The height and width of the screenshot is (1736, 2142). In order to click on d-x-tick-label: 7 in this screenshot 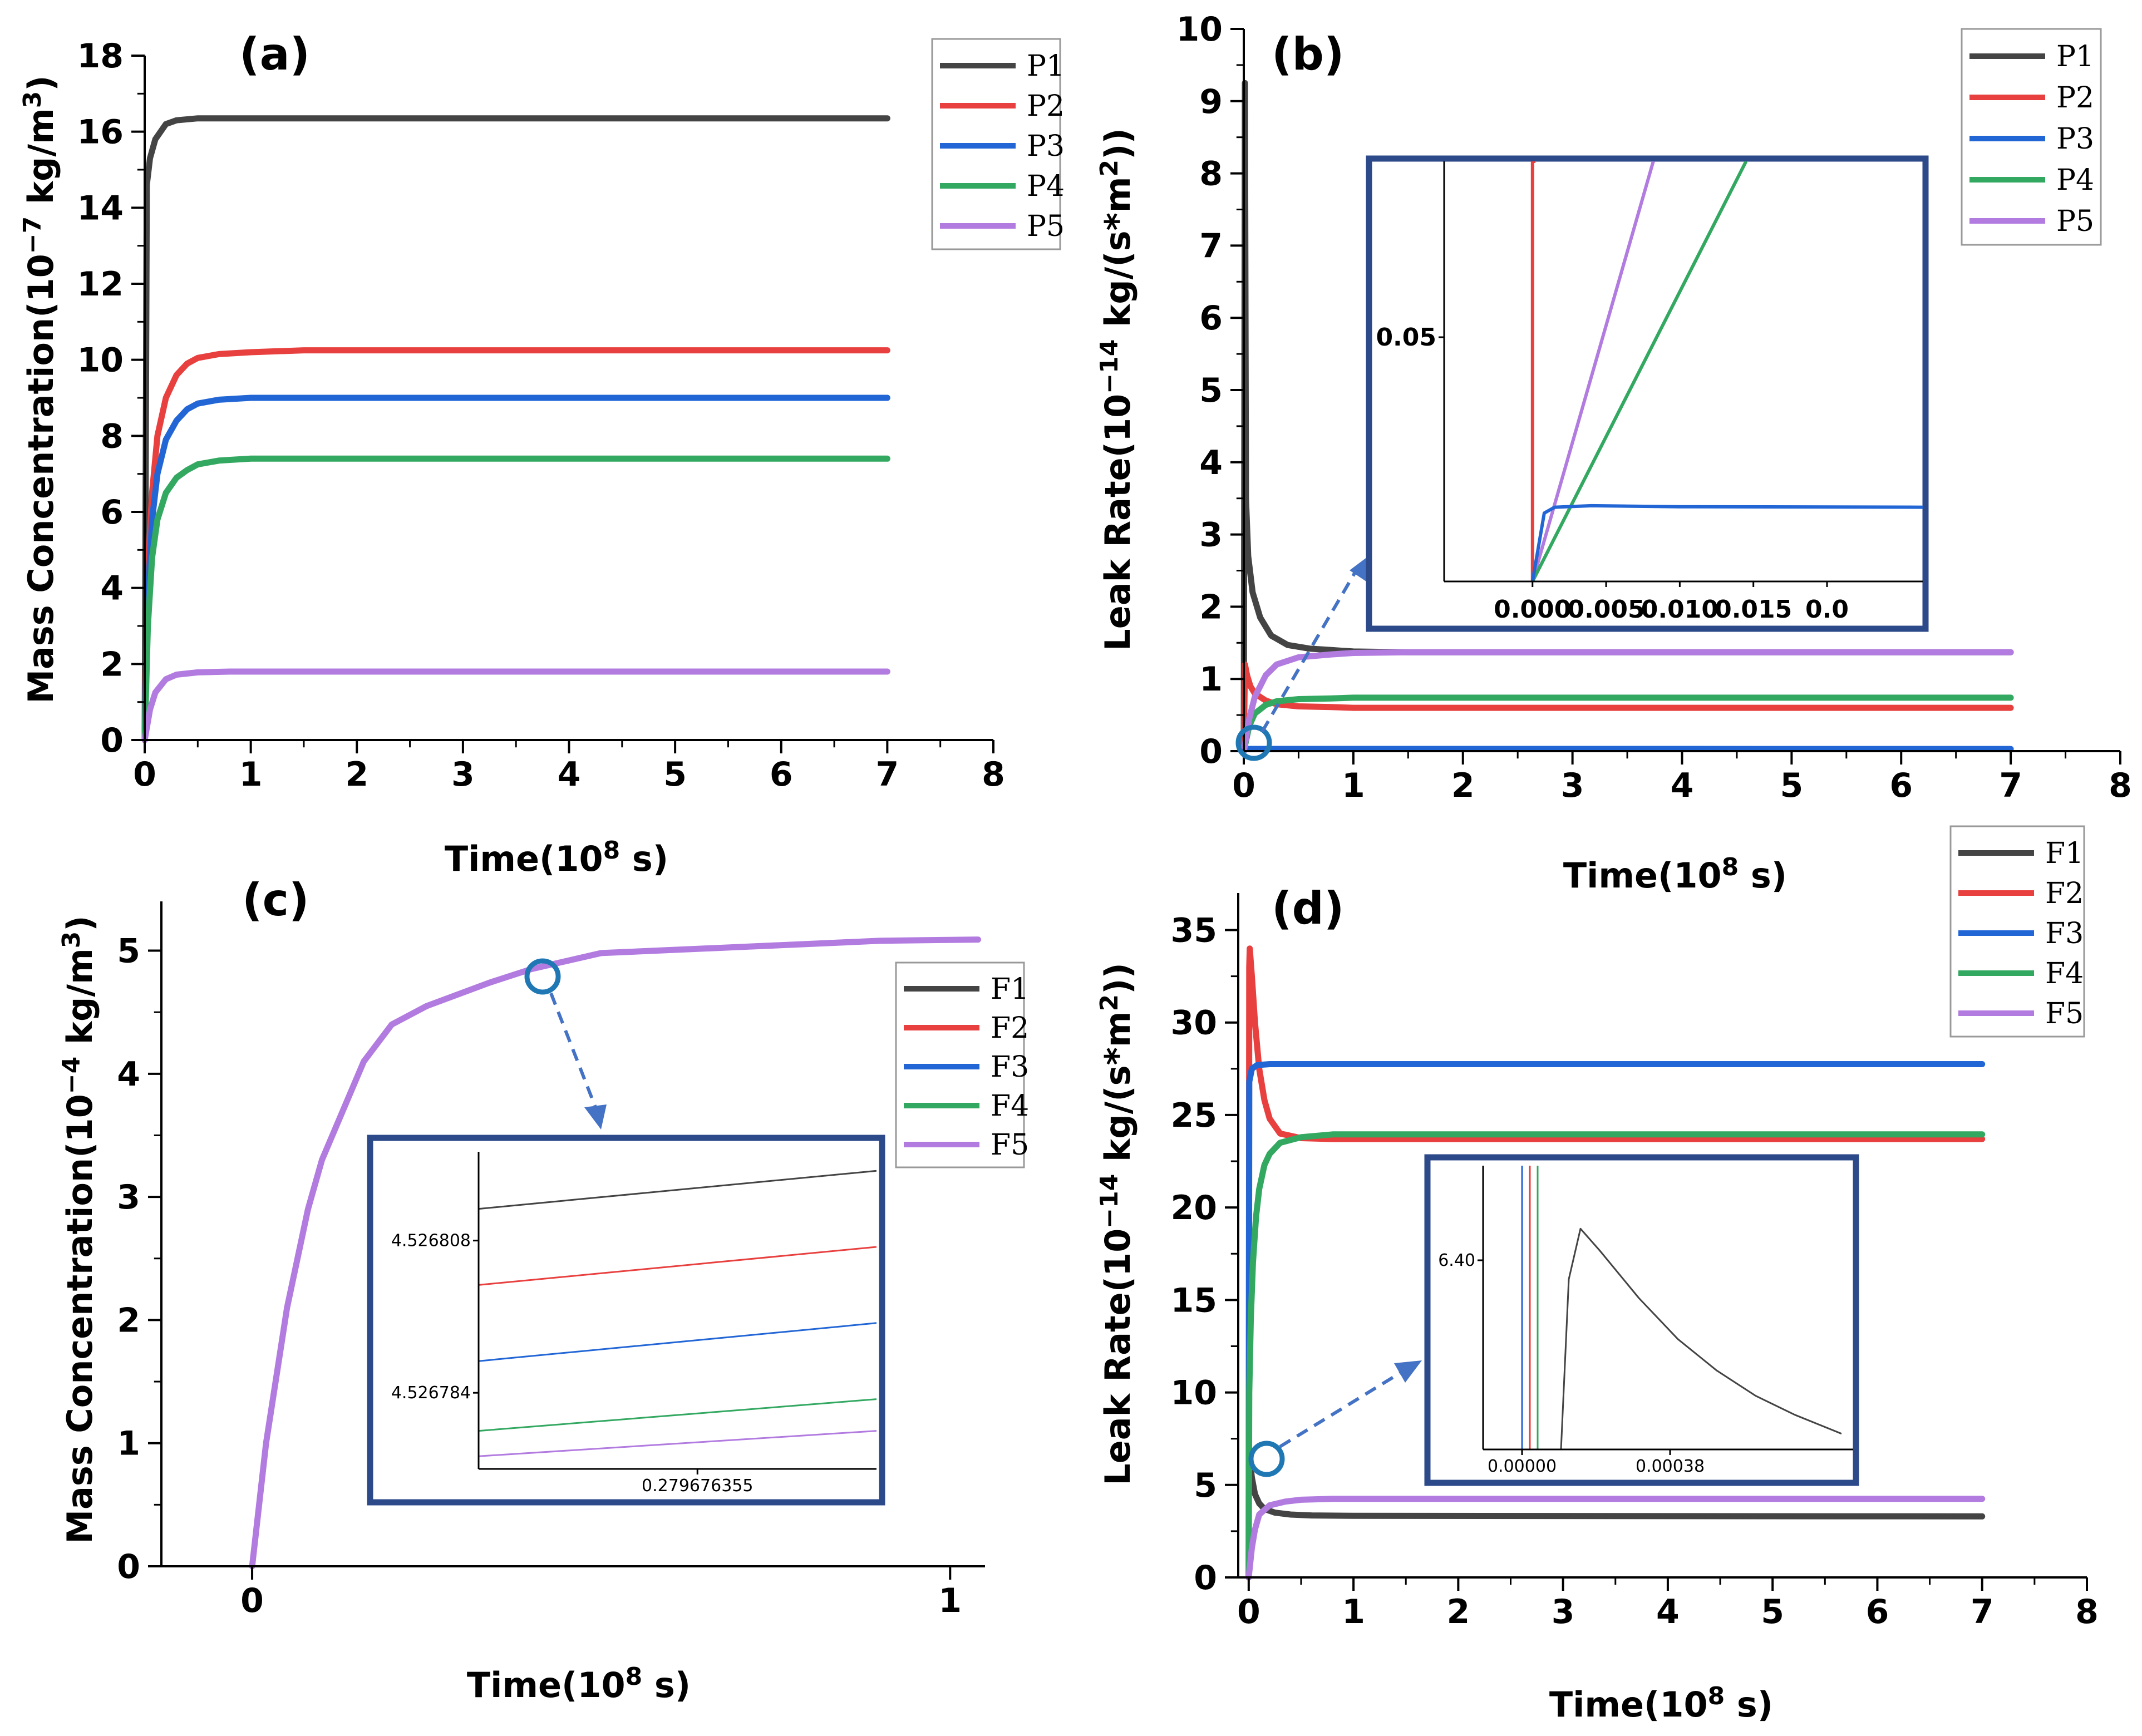, I will do `click(1983, 1611)`.